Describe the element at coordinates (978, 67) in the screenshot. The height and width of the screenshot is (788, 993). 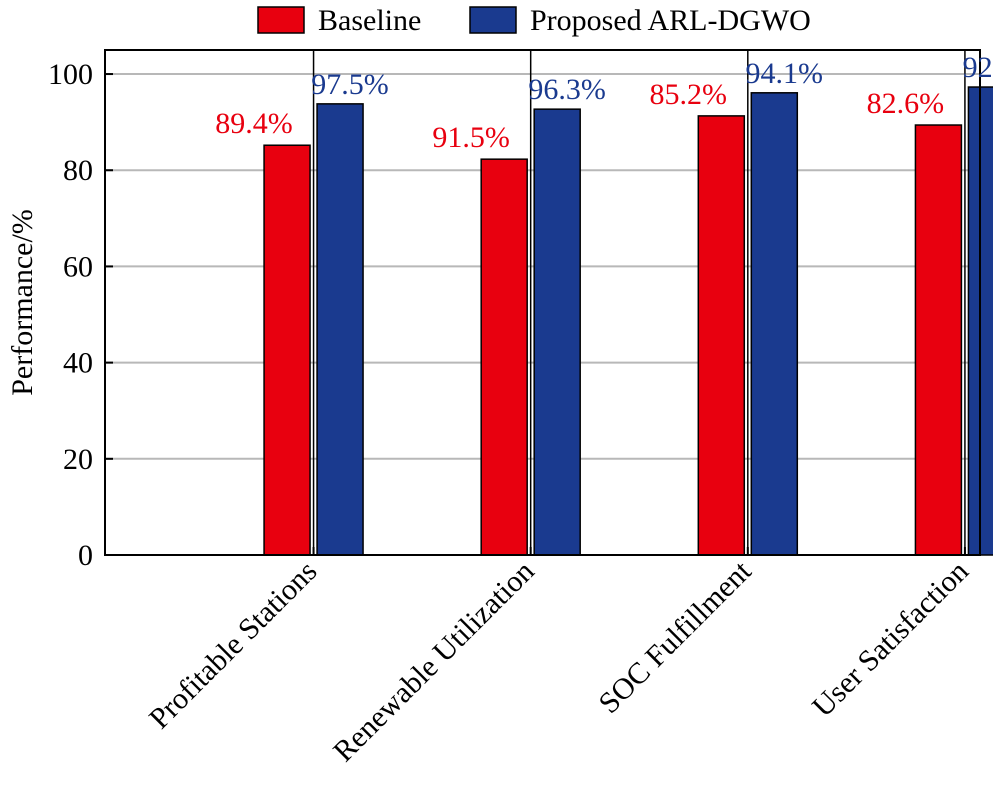
I see `data-label-proposed: 92.7%` at that location.